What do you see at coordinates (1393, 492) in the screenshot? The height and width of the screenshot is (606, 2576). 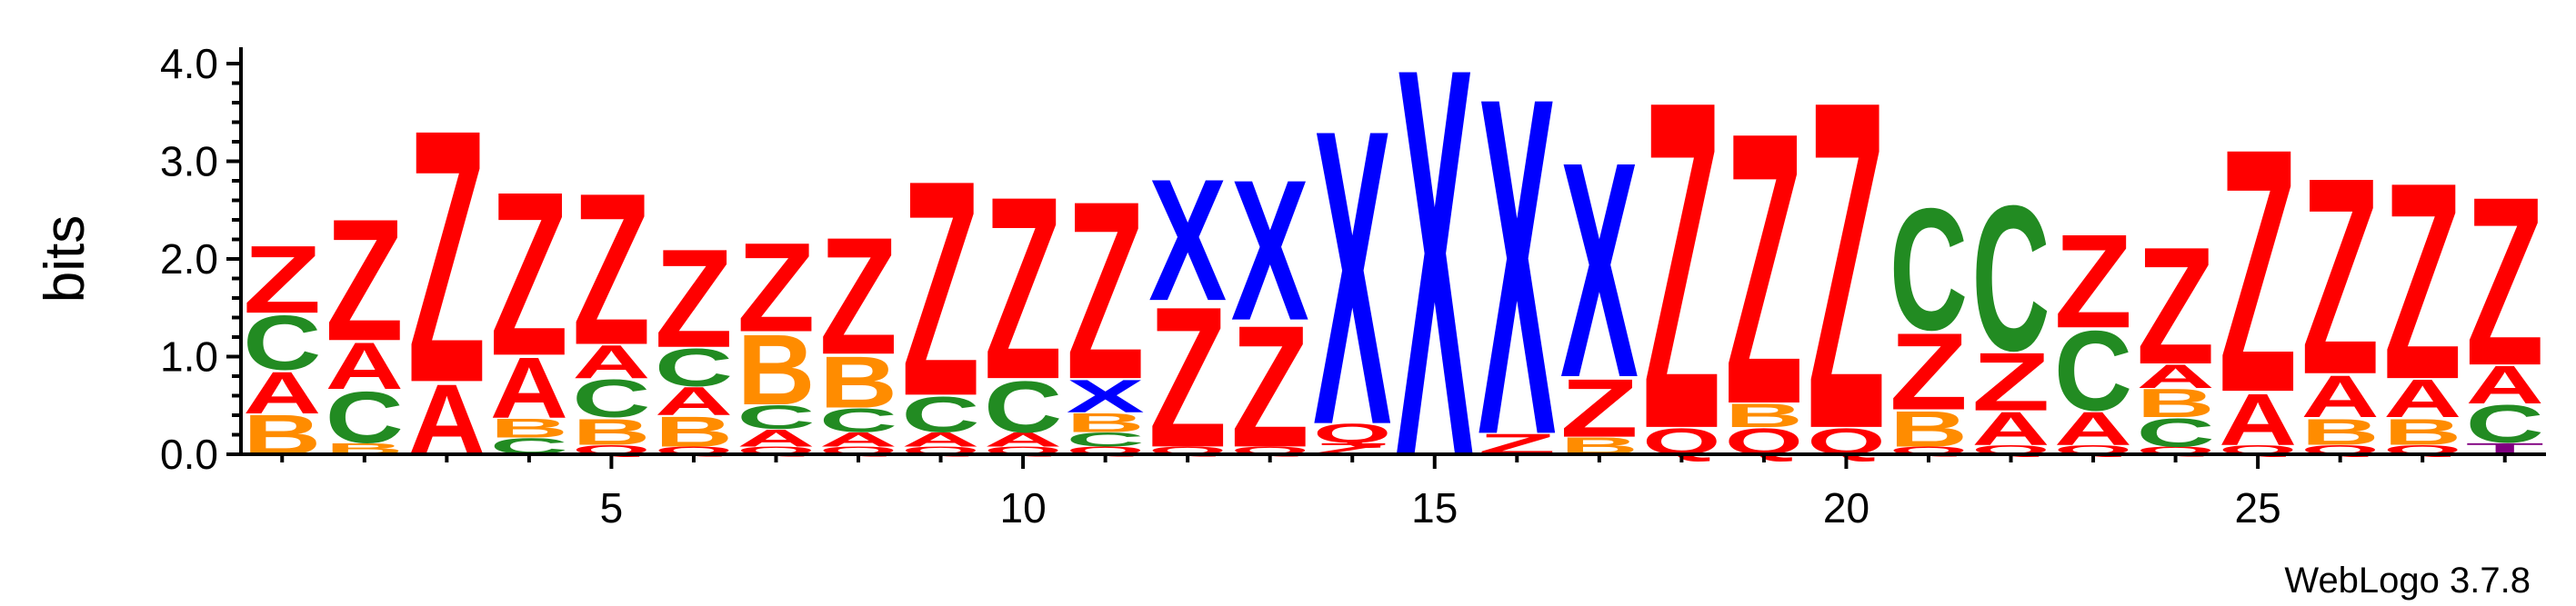 I see `x-ticks: 5 10 15 20 25` at bounding box center [1393, 492].